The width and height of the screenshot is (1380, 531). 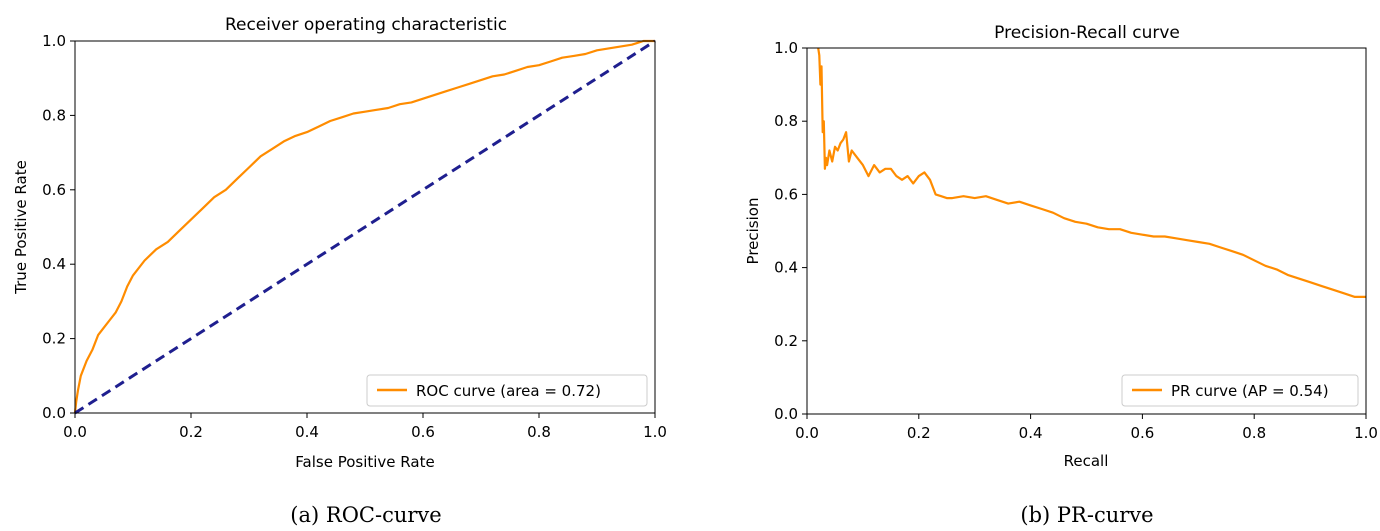 I want to click on roc-legend-box, so click(x=507, y=390).